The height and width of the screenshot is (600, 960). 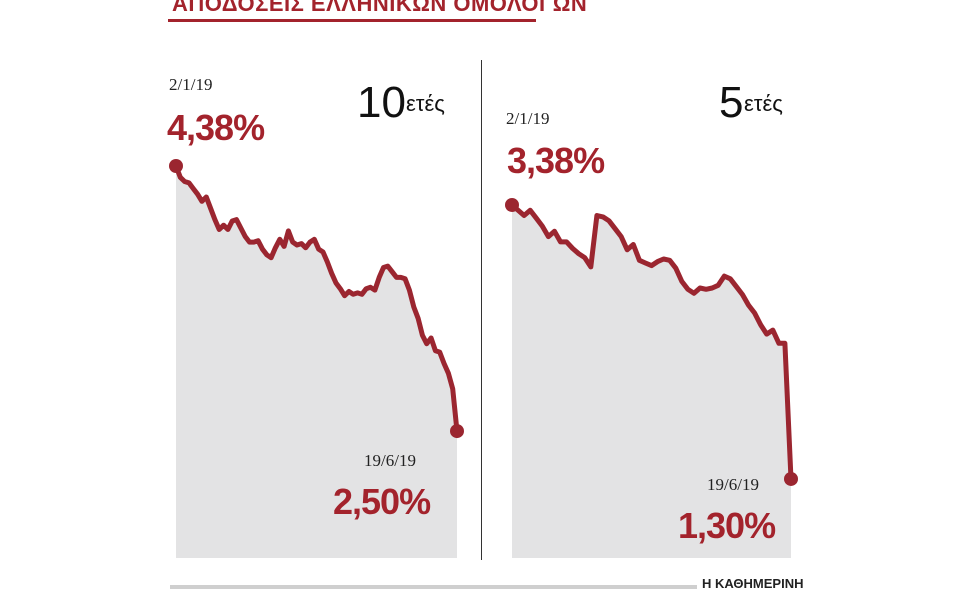 I want to click on maturity-unit-10y: ετές, so click(x=425, y=103).